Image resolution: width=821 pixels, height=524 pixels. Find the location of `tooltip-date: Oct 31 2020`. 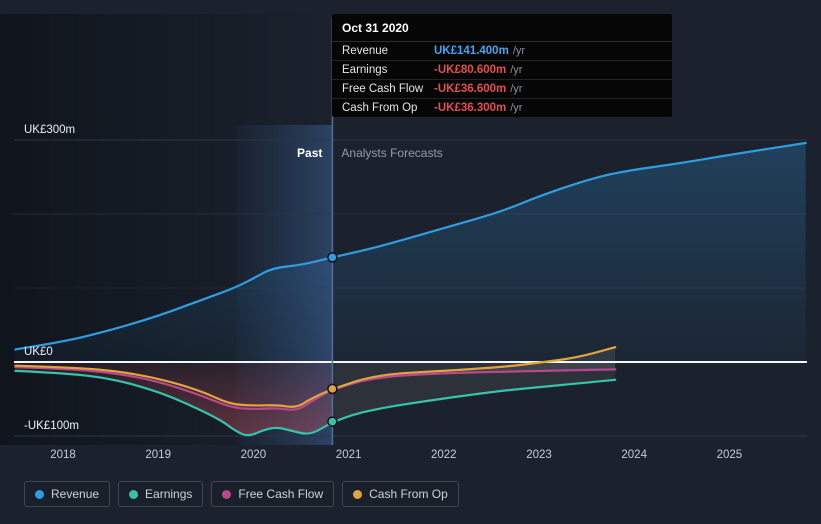

tooltip-date: Oct 31 2020 is located at coordinates (502, 28).